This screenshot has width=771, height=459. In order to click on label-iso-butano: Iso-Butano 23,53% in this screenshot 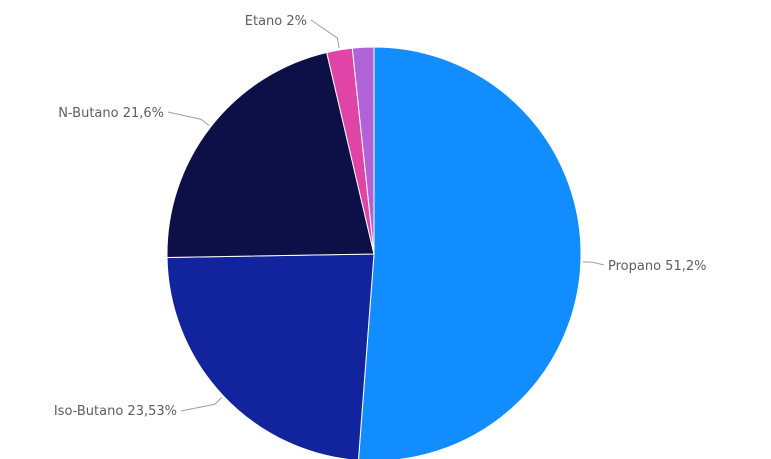, I will do `click(115, 411)`.